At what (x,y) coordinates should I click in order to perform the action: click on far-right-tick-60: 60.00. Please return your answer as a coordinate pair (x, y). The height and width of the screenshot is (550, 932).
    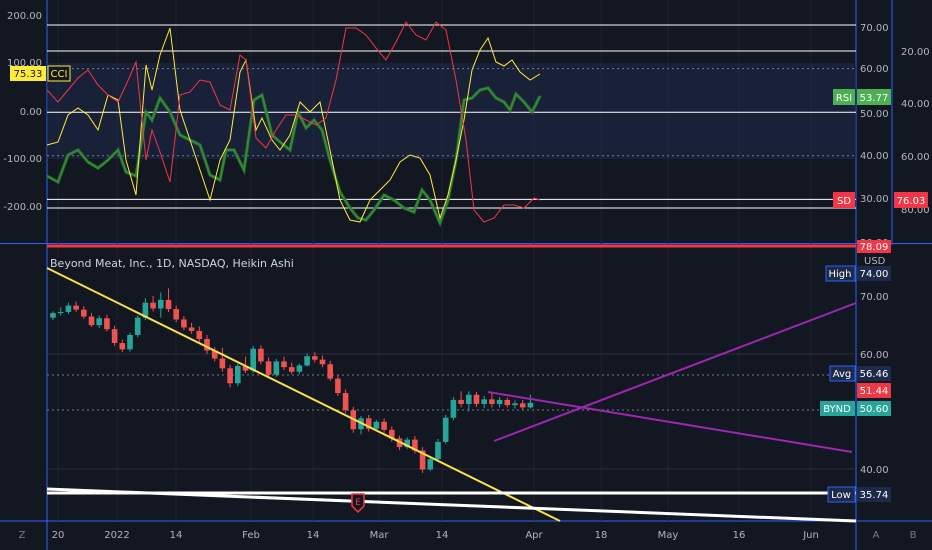
    Looking at the image, I should click on (915, 157).